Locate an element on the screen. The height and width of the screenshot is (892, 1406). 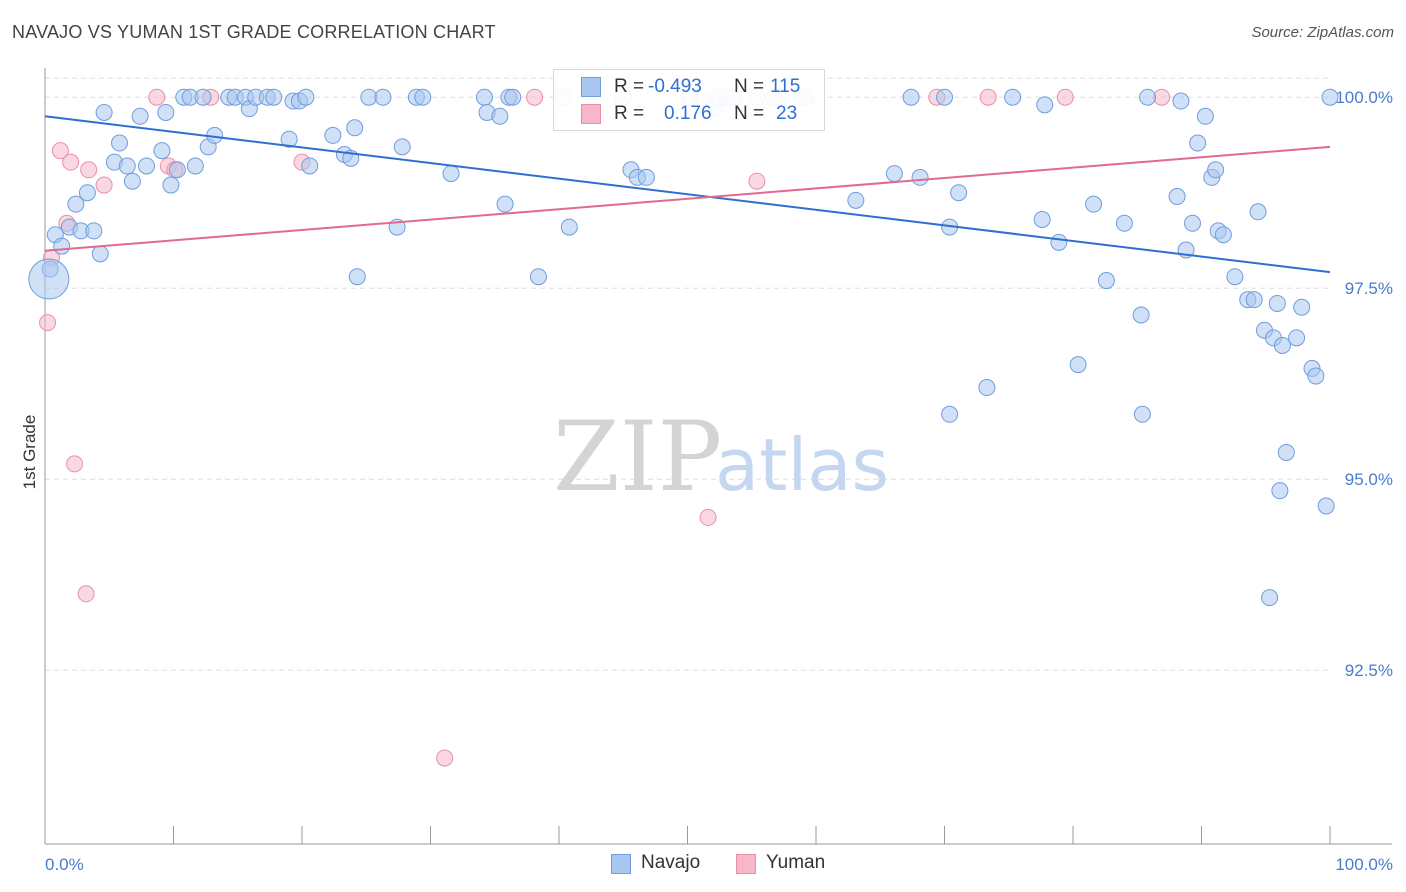
y-tick-labels: 100.0% 97.5% 95.0% 92.5% is located at coordinates (1364, 384).